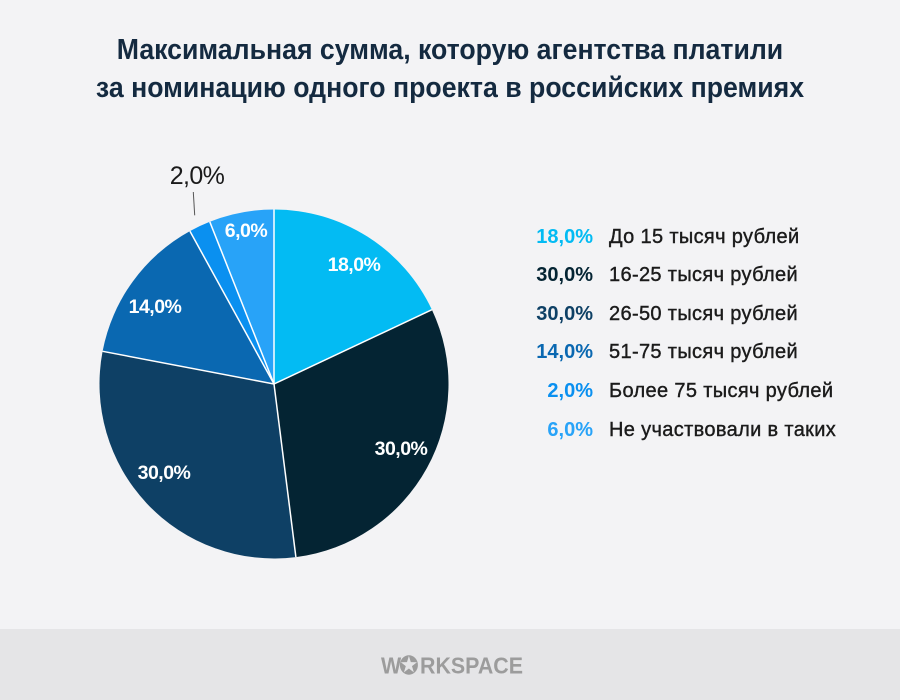 This screenshot has height=700, width=900. Describe the element at coordinates (391, 666) in the screenshot. I see `svg-text: W` at that location.